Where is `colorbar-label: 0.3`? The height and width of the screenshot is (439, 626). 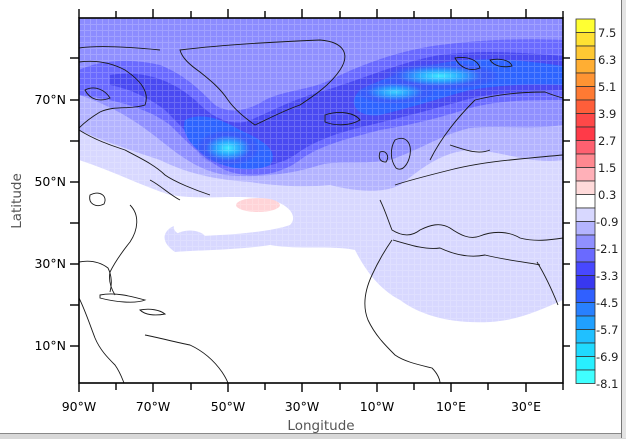
colorbar-label: 0.3 is located at coordinates (607, 195).